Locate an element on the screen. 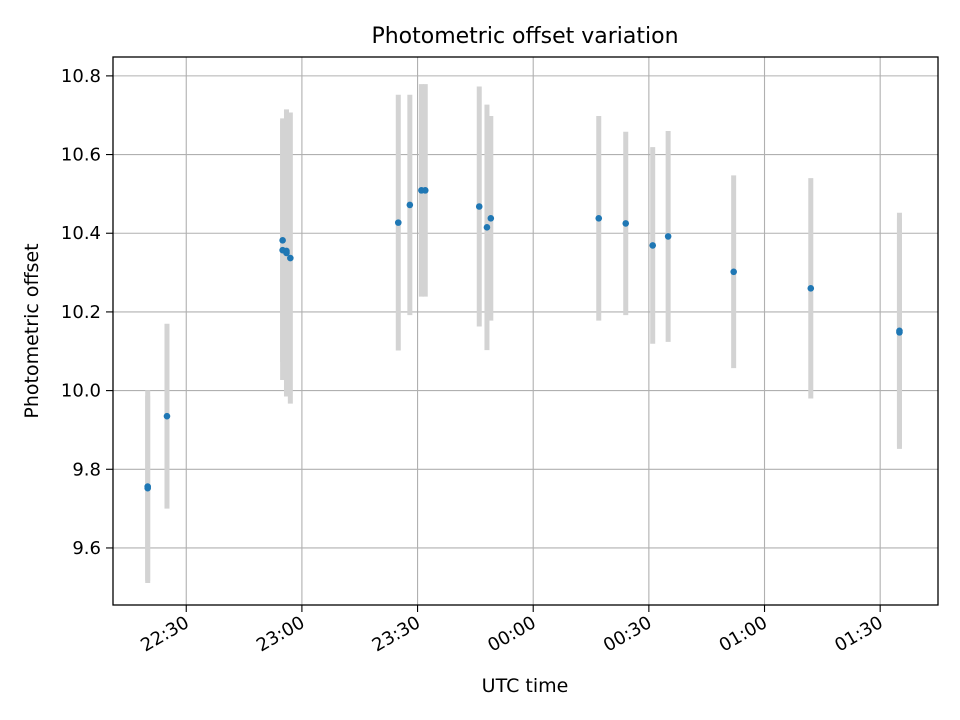 The height and width of the screenshot is (720, 960). y-tick-label: 9.8 is located at coordinates (86, 469).